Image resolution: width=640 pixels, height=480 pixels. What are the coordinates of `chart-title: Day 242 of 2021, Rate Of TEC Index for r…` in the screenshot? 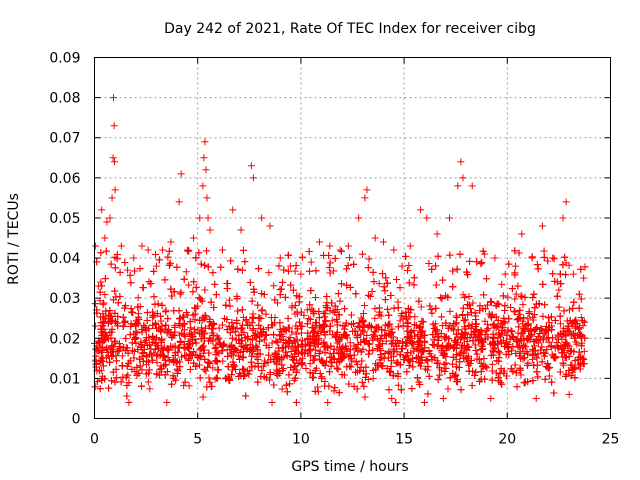 It's located at (350, 29).